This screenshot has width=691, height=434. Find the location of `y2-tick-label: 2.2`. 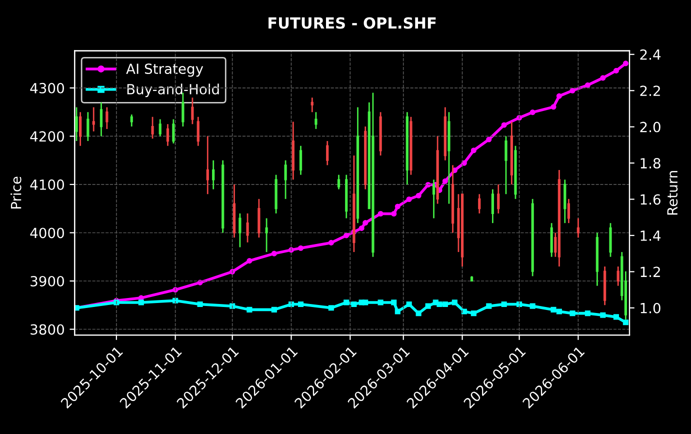

y2-tick-label: 2.2 is located at coordinates (650, 91).